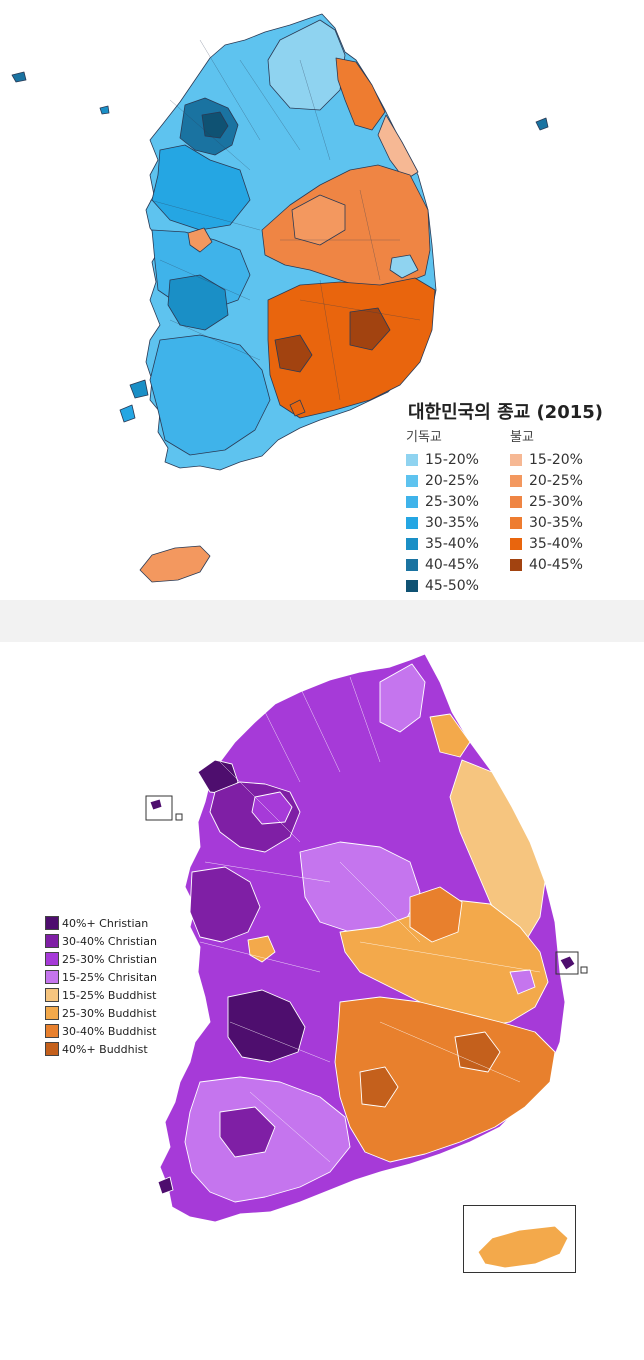 The image size is (644, 1360). I want to click on religion-legend-label: 15-25% Chrisitan, so click(109, 977).